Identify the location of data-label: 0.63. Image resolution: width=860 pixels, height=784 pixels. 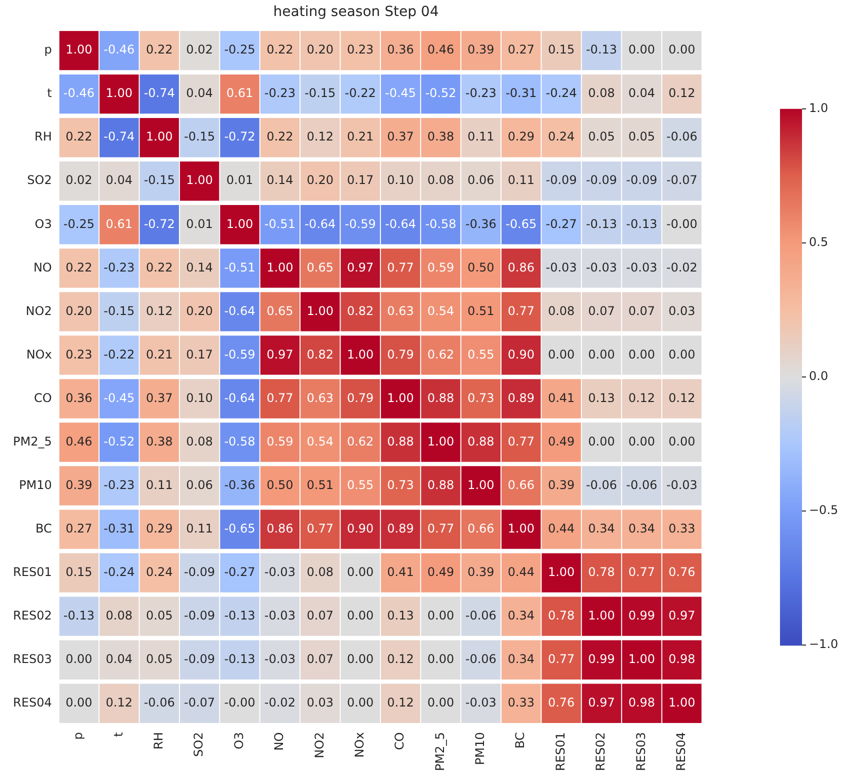
(400, 311).